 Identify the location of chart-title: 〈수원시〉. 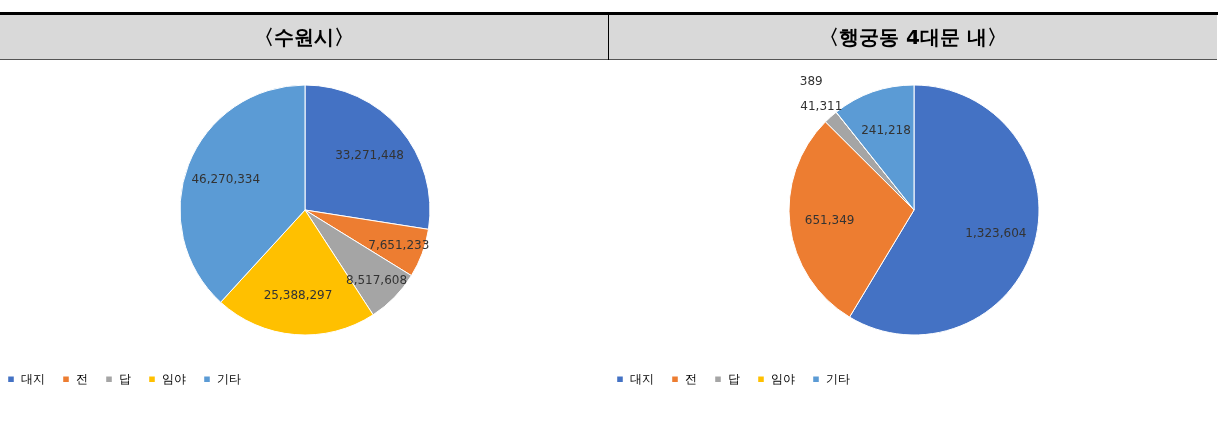
(304, 37).